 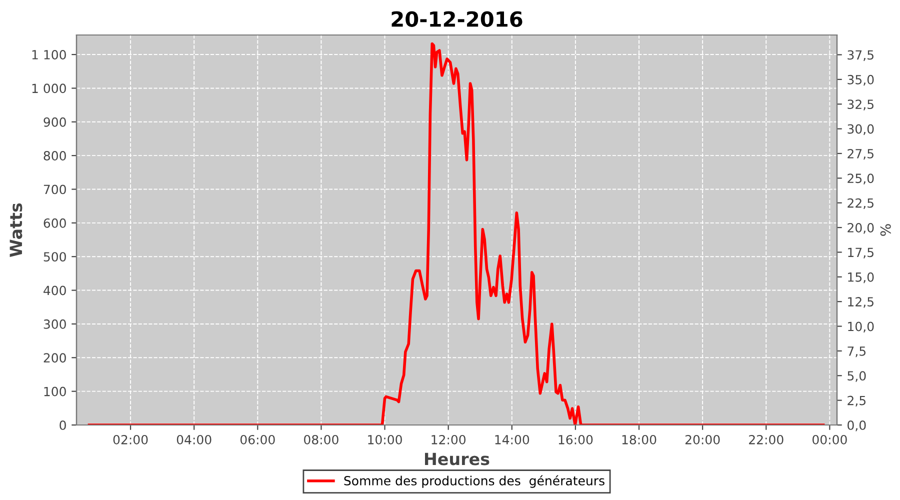 What do you see at coordinates (16, 230) in the screenshot?
I see `y-axis-title: Watts` at bounding box center [16, 230].